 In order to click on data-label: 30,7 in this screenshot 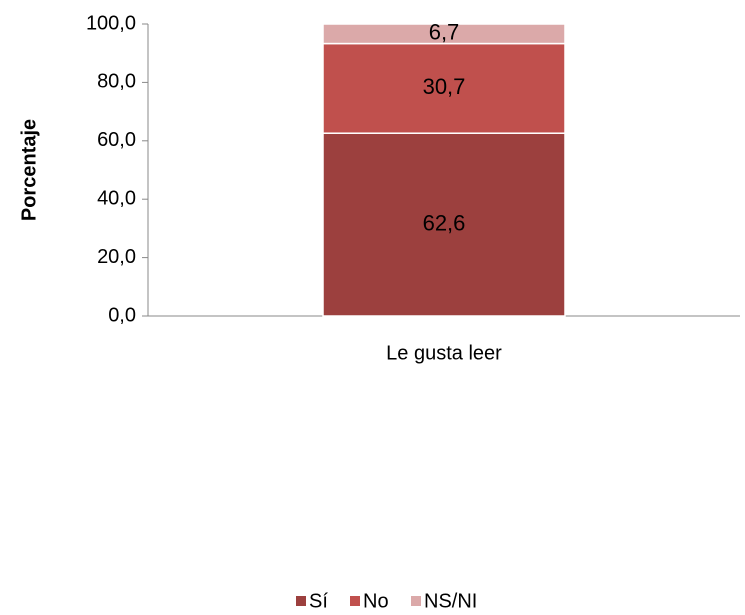, I will do `click(444, 86)`.